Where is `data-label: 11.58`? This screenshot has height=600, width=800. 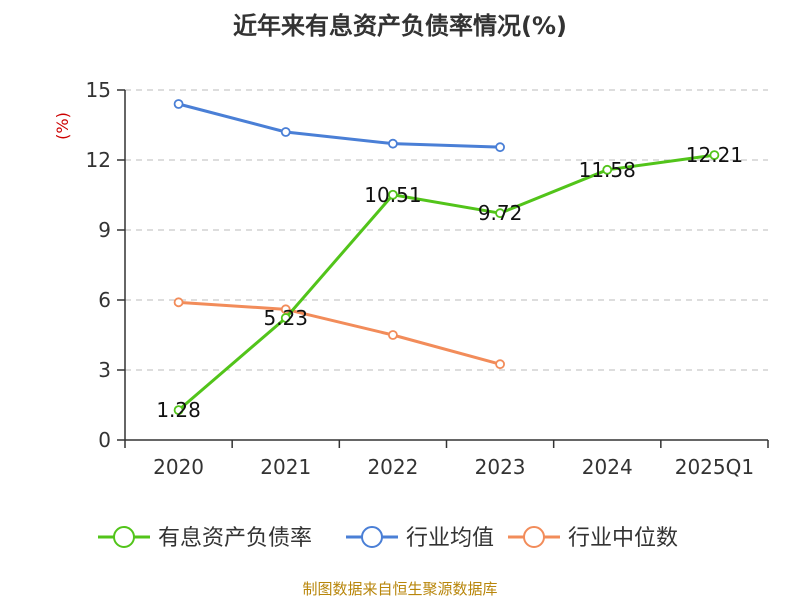
data-label: 11.58 is located at coordinates (607, 170).